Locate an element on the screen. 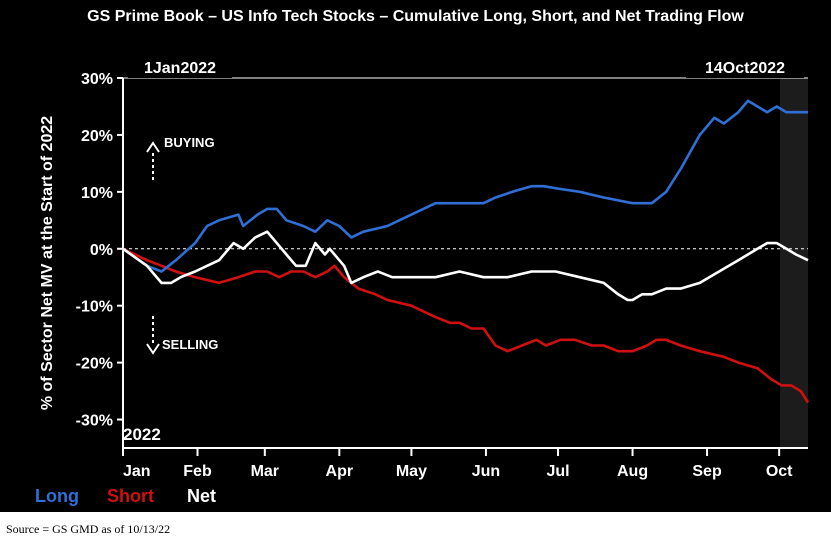 The width and height of the screenshot is (831, 544). x-tick-label: Jun is located at coordinates (486, 471).